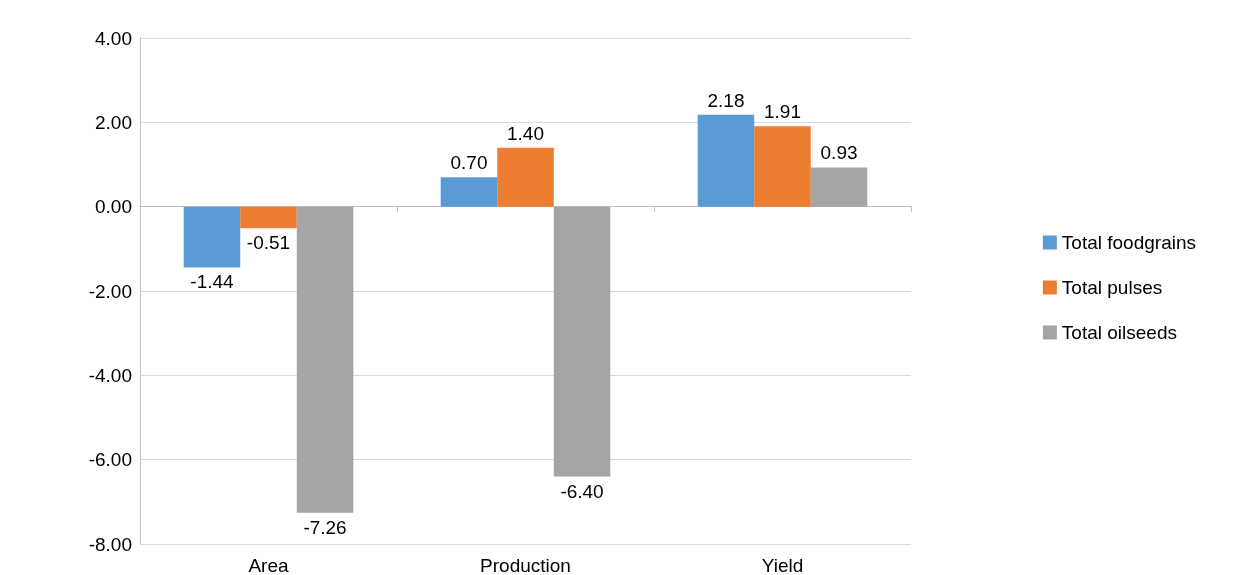 The width and height of the screenshot is (1246, 575). Describe the element at coordinates (113, 122) in the screenshot. I see `y-tick-label: 2.00` at that location.